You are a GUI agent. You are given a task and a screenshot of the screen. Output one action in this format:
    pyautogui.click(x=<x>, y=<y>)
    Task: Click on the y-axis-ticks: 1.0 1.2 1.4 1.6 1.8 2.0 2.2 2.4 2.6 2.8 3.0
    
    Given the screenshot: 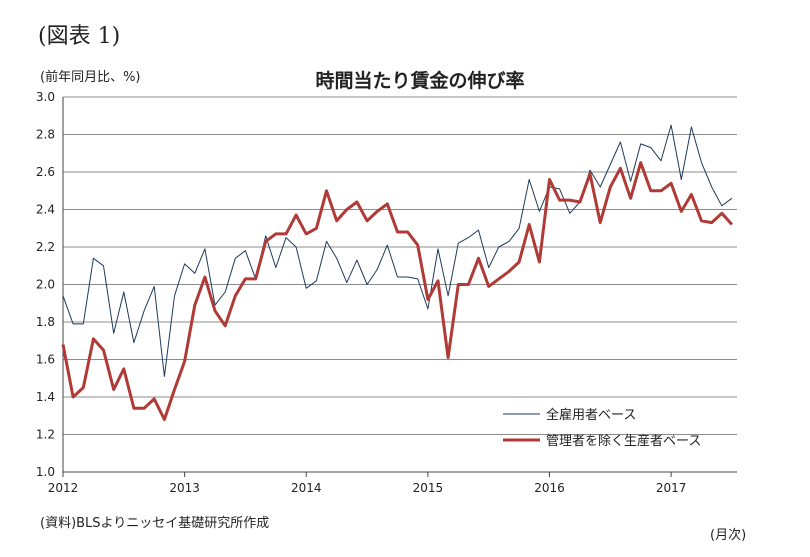 What is the action you would take?
    pyautogui.click(x=45, y=284)
    